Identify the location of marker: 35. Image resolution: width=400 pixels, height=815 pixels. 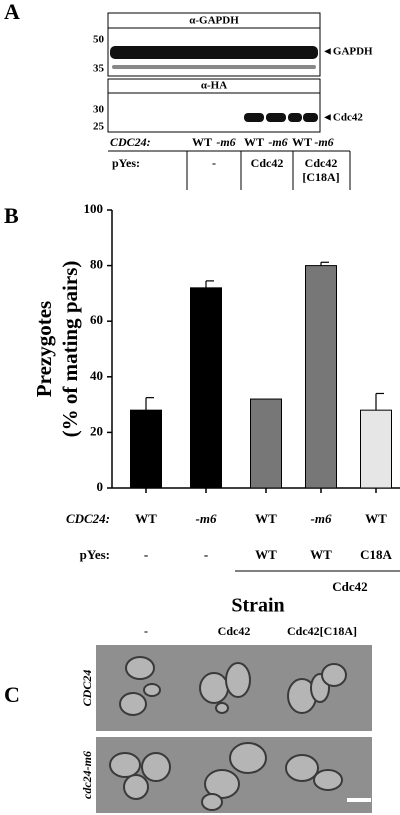
(99, 69).